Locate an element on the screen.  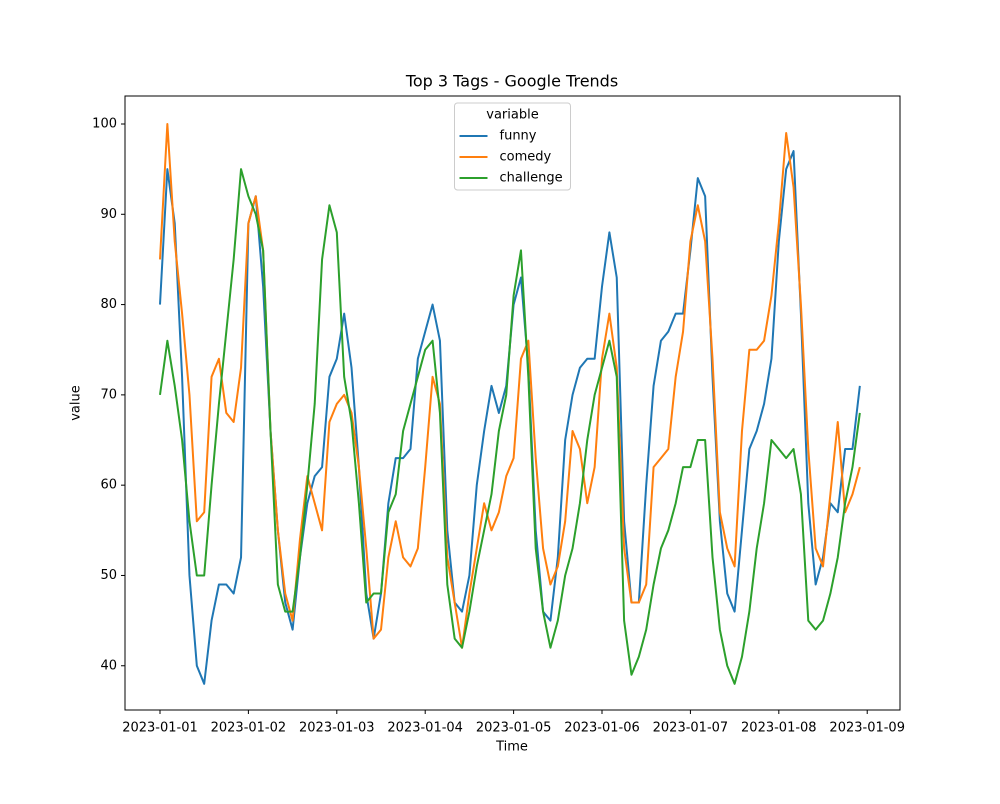
x-tick-label: 2023-01-07 is located at coordinates (691, 728).